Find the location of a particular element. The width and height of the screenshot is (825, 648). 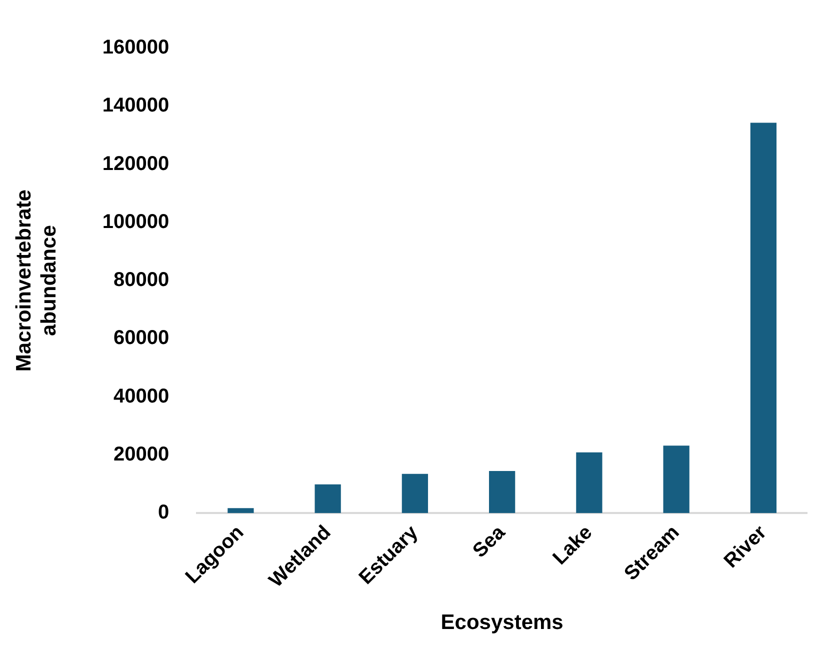

x-tick-label: Sea is located at coordinates (489, 541).